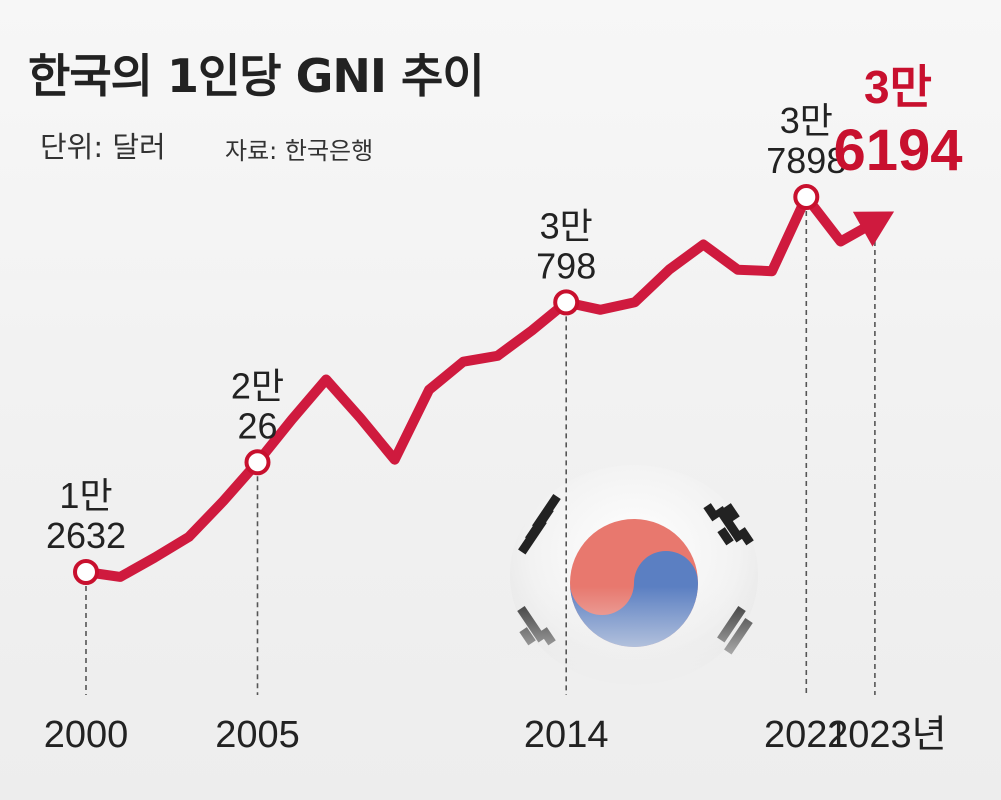  What do you see at coordinates (566, 265) in the screenshot?
I see `data-label-2014-line2: 798` at bounding box center [566, 265].